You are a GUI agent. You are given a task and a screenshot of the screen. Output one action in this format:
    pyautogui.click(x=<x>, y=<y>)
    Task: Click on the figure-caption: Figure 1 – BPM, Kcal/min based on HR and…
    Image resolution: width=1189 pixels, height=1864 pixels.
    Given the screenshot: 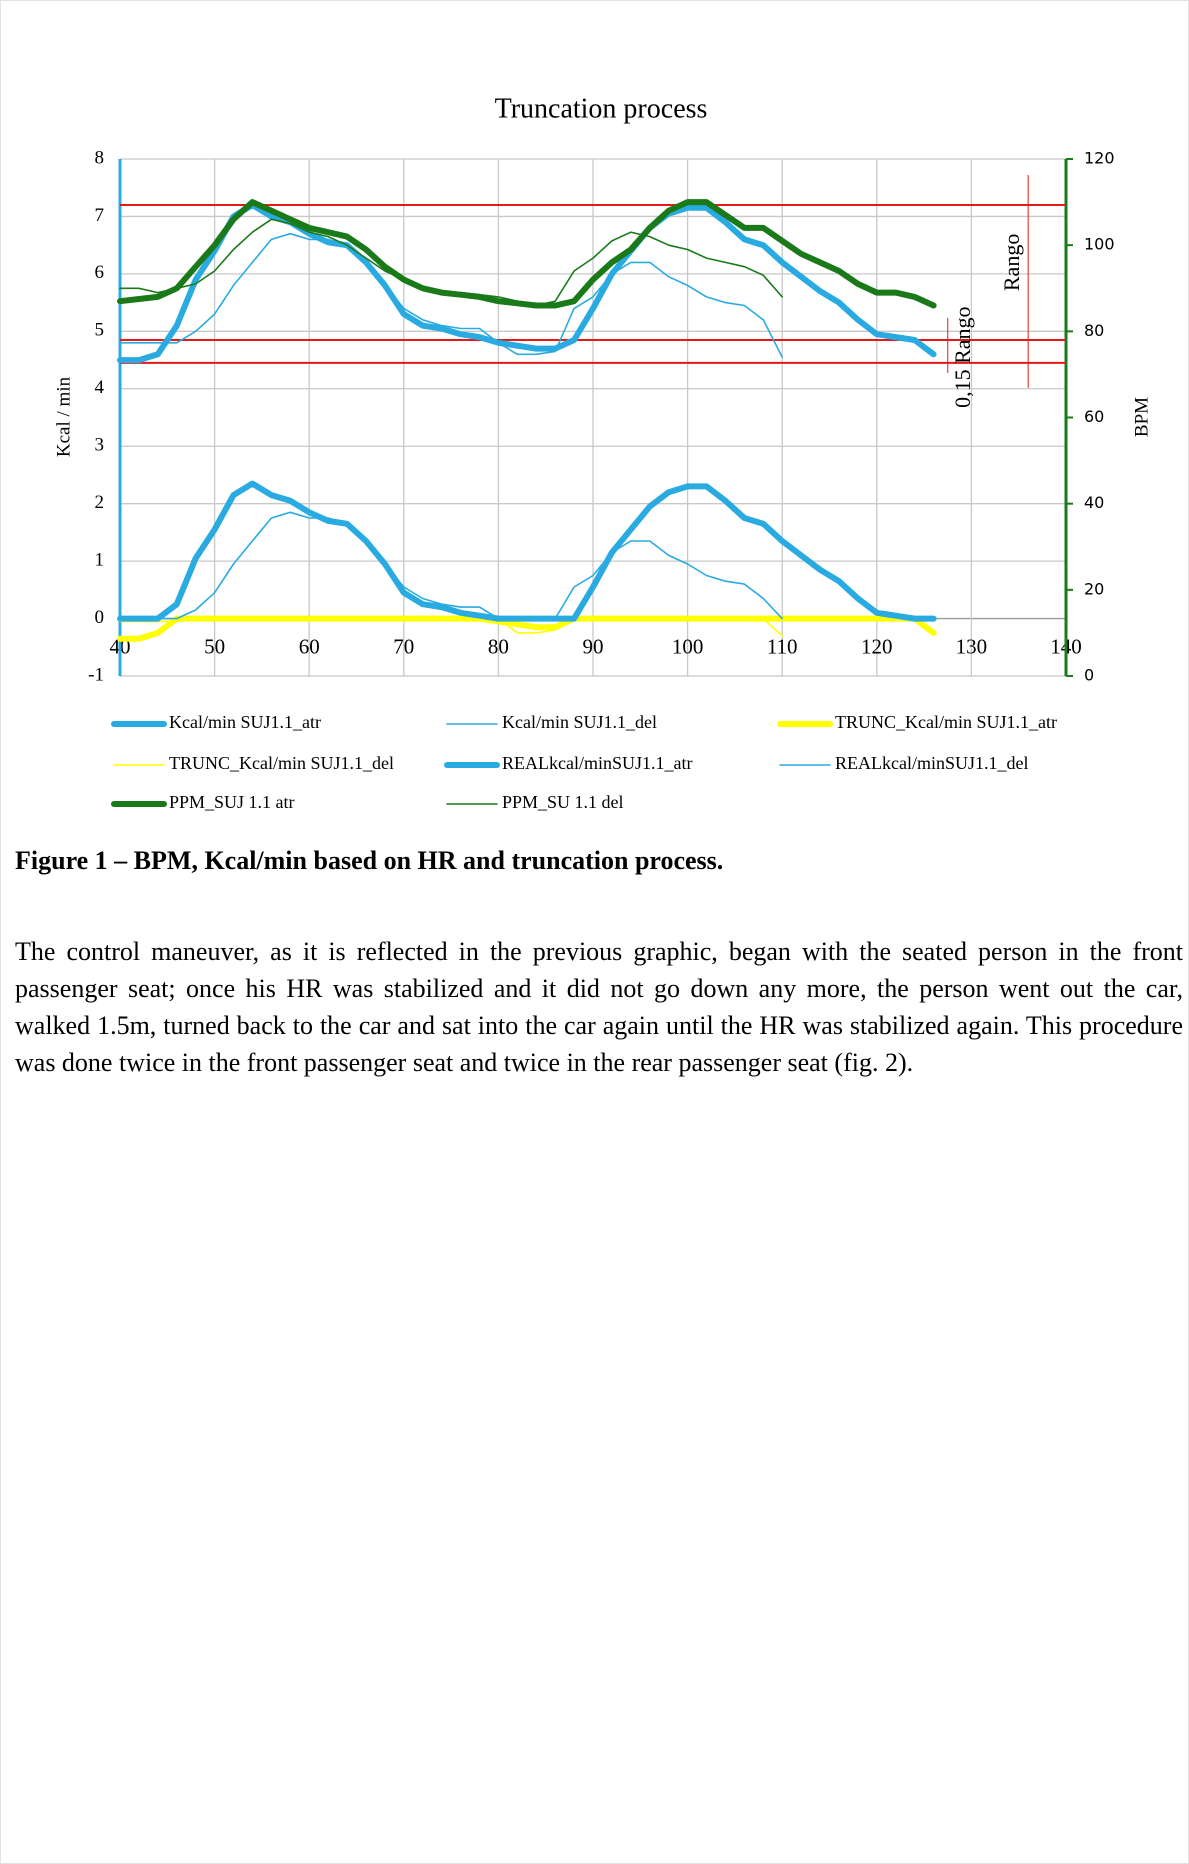 What is the action you would take?
    pyautogui.click(x=369, y=860)
    